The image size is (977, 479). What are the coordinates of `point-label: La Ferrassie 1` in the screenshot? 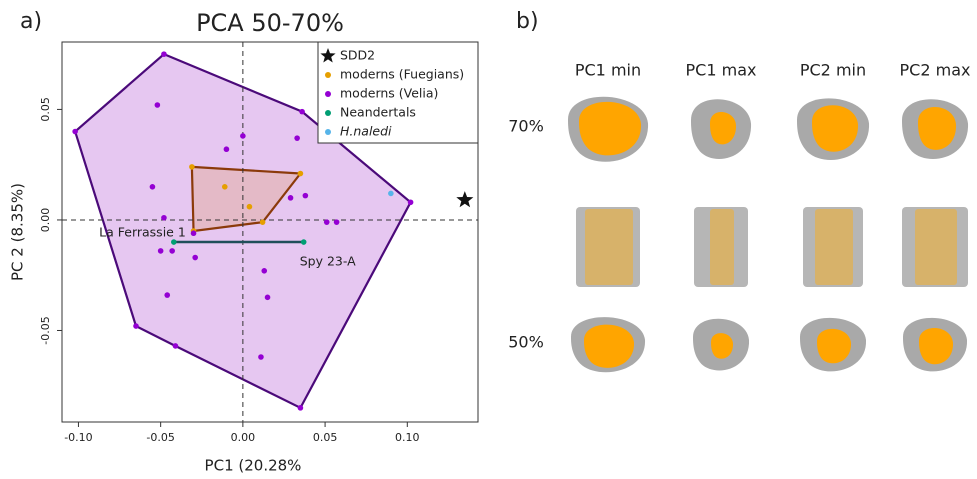 It's located at (142, 232).